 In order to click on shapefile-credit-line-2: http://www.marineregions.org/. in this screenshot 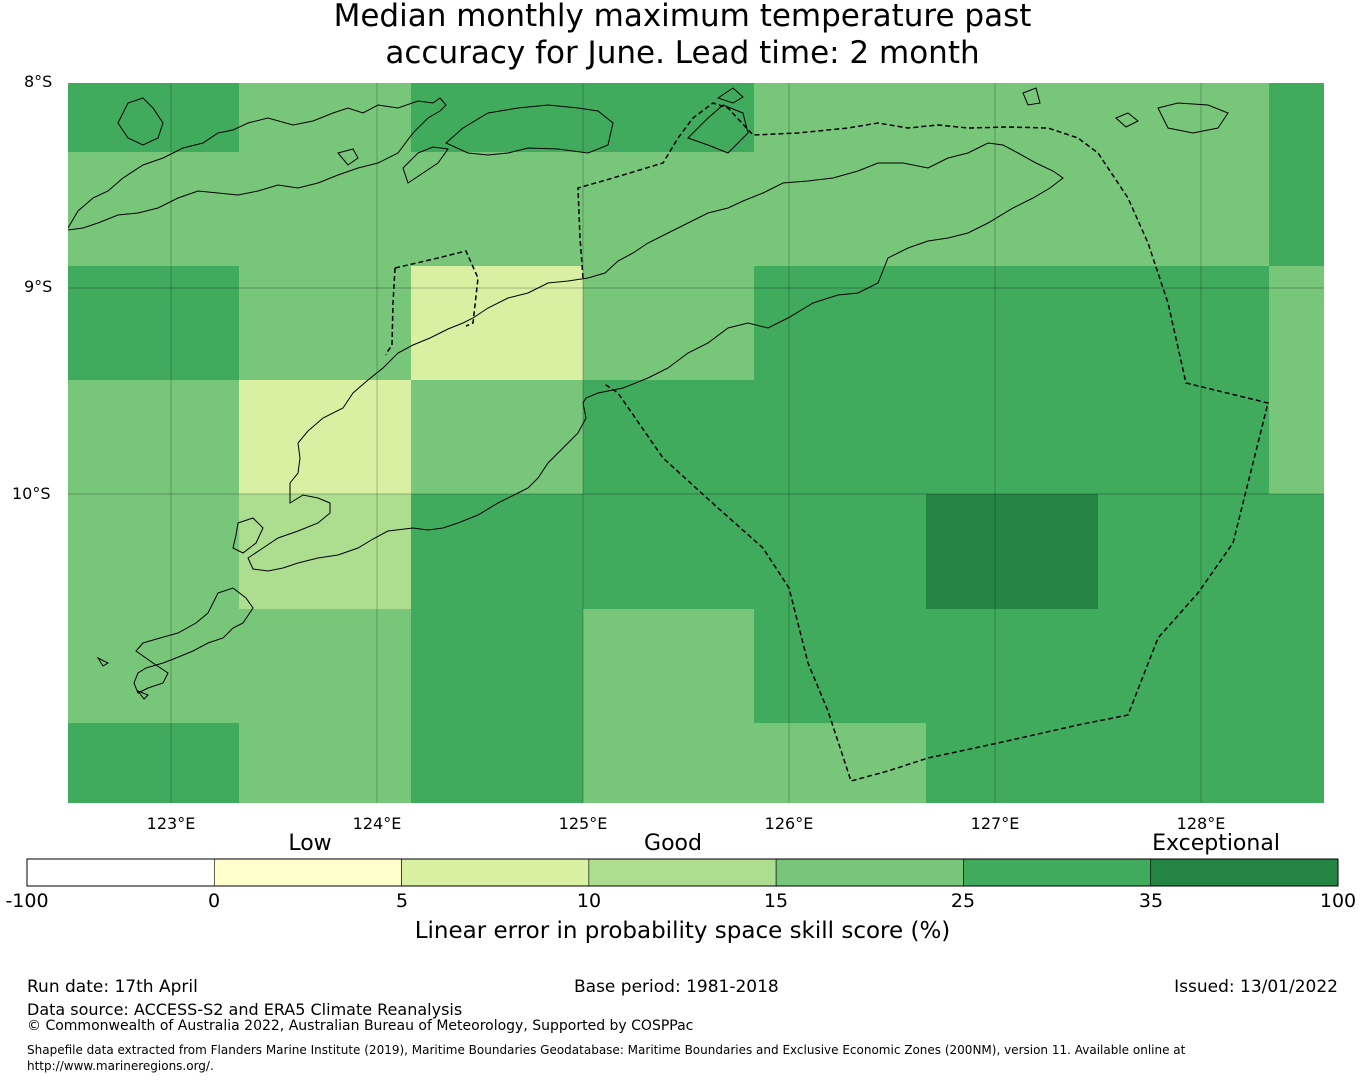, I will do `click(120, 1066)`.